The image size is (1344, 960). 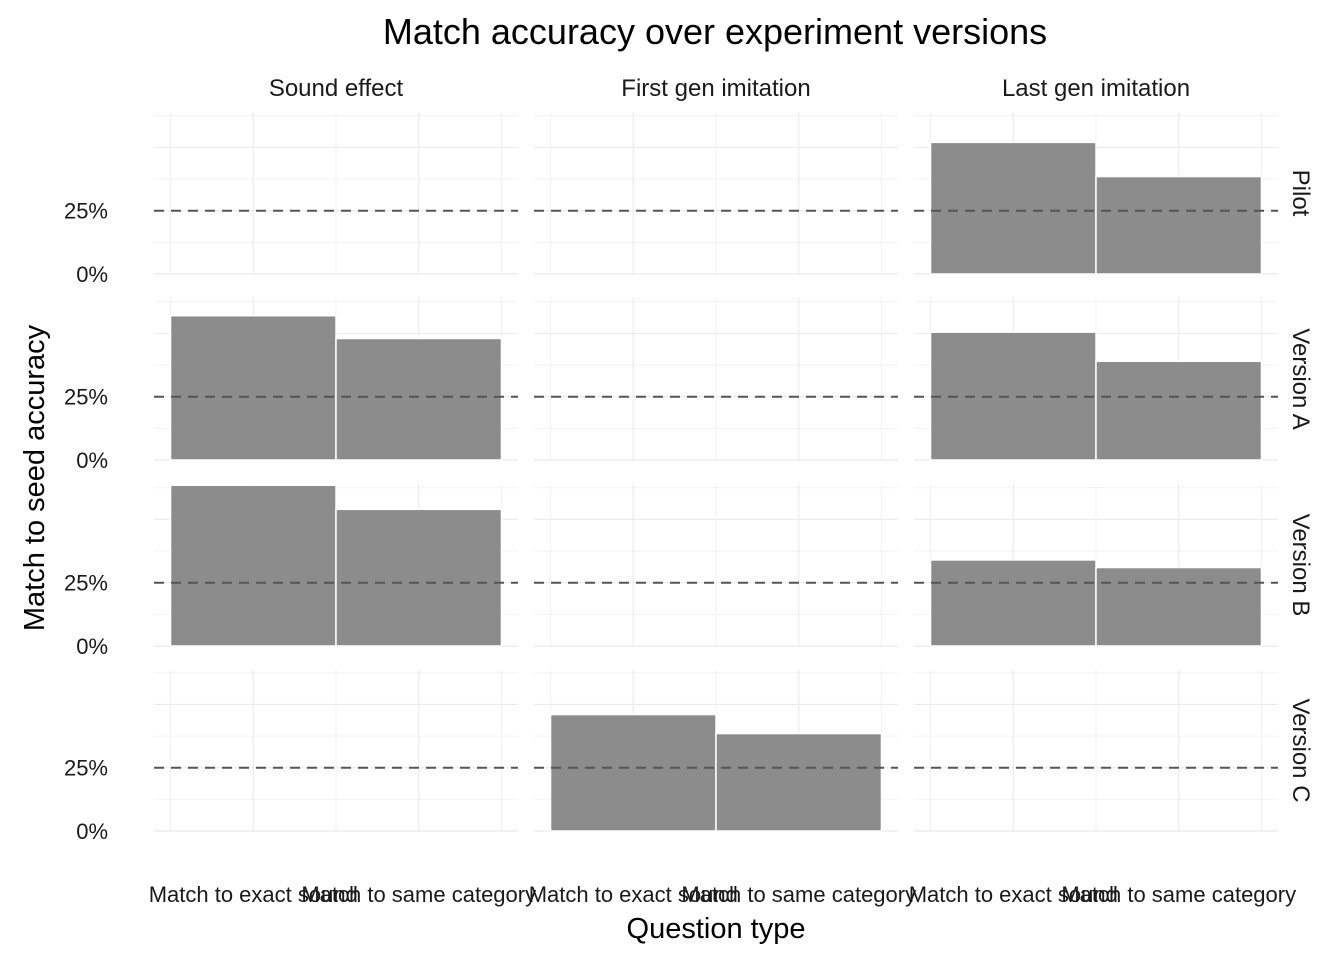 I want to click on column-strip-first-gen-imitation: First gen imitation, so click(x=715, y=88).